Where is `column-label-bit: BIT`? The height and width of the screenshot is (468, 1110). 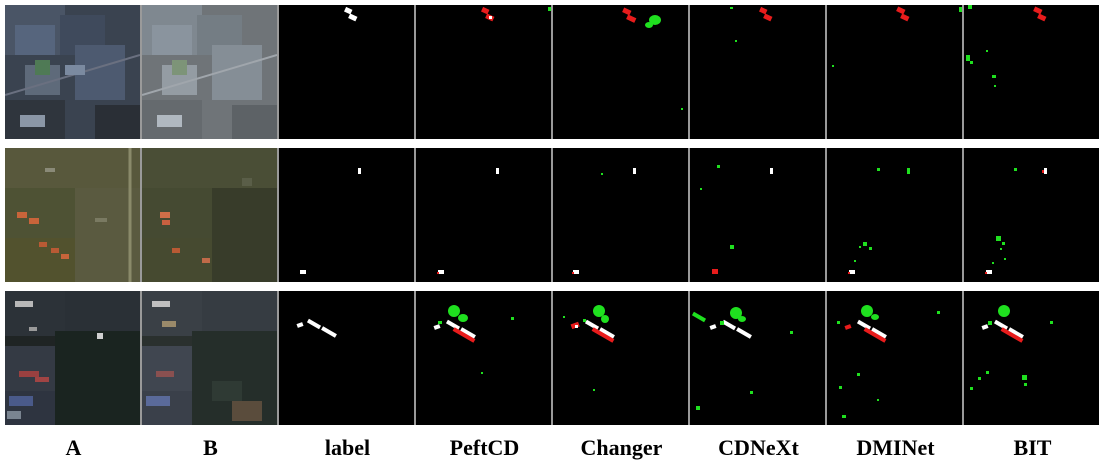 column-label-bit: BIT is located at coordinates (1032, 447).